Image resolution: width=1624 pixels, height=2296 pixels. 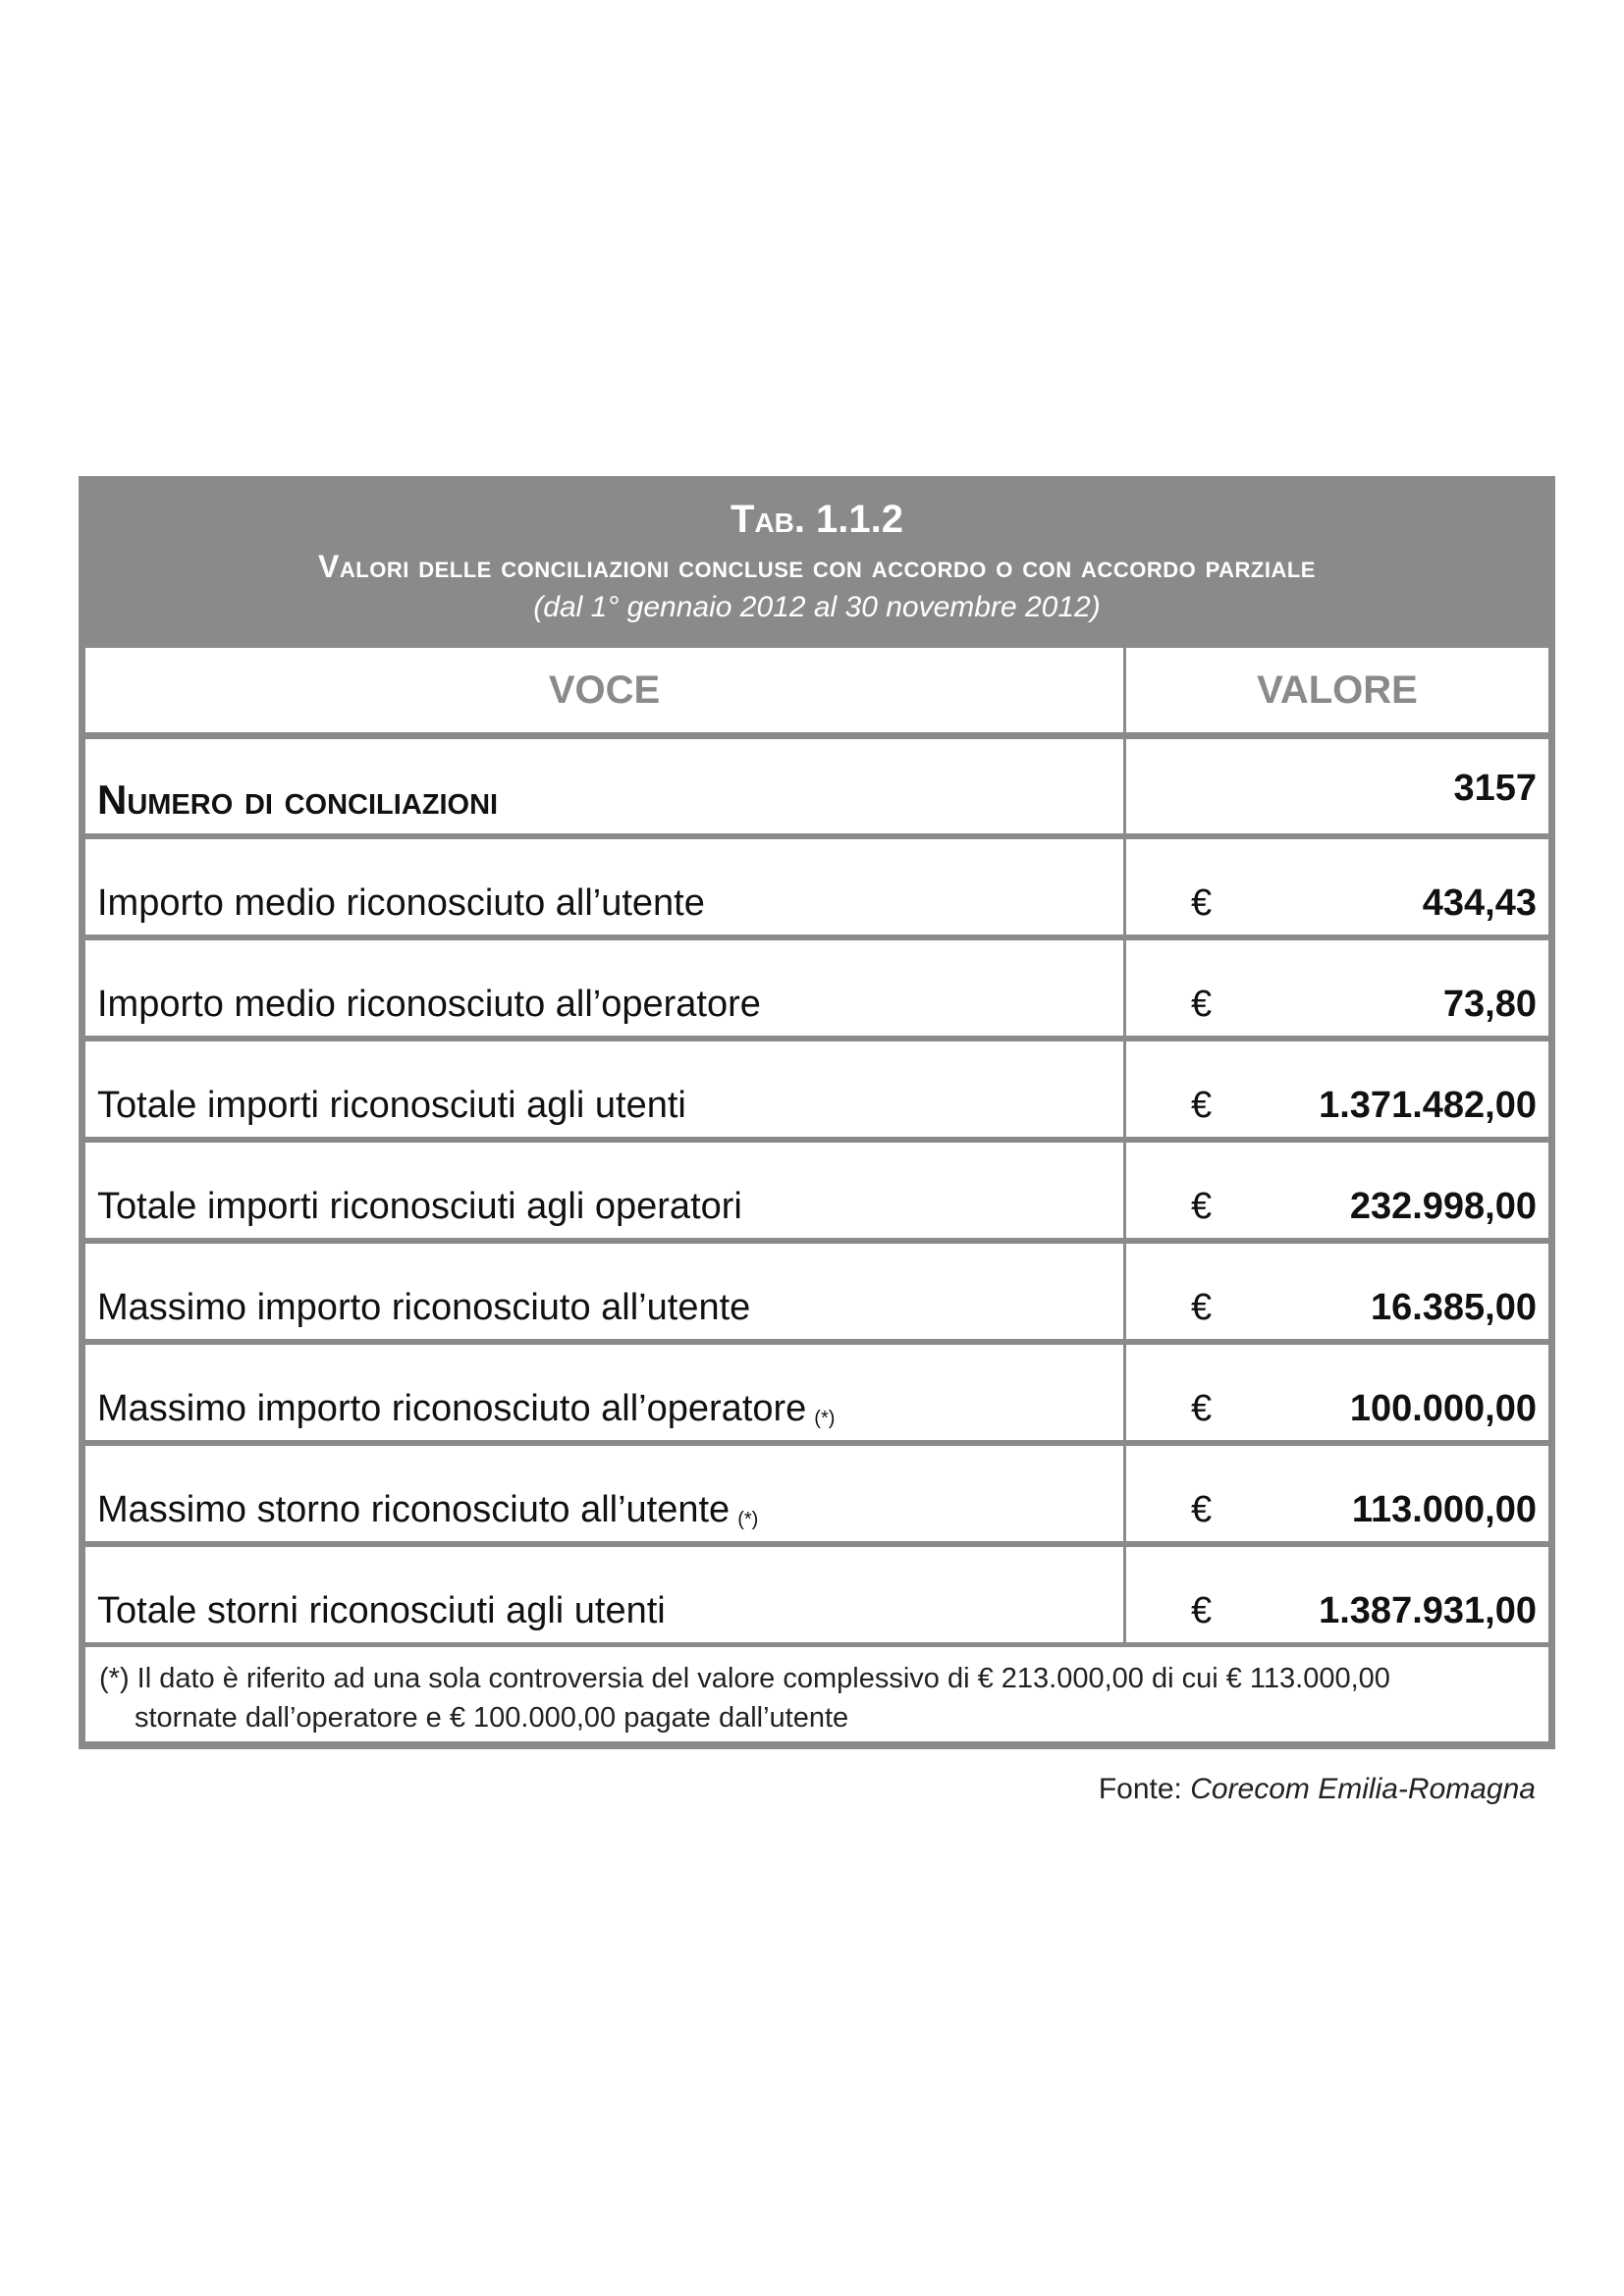 I want to click on row-label-text: Massimo importo riconosciuto all’utente, so click(x=424, y=1308).